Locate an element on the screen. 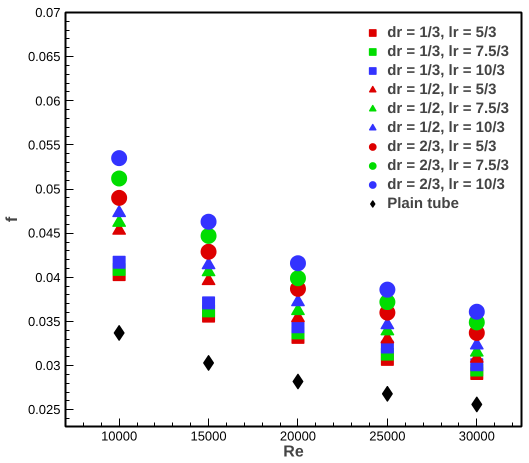 The image size is (529, 463). legend-label: dr = 1/3, lr = 10/3 is located at coordinates (446, 70).